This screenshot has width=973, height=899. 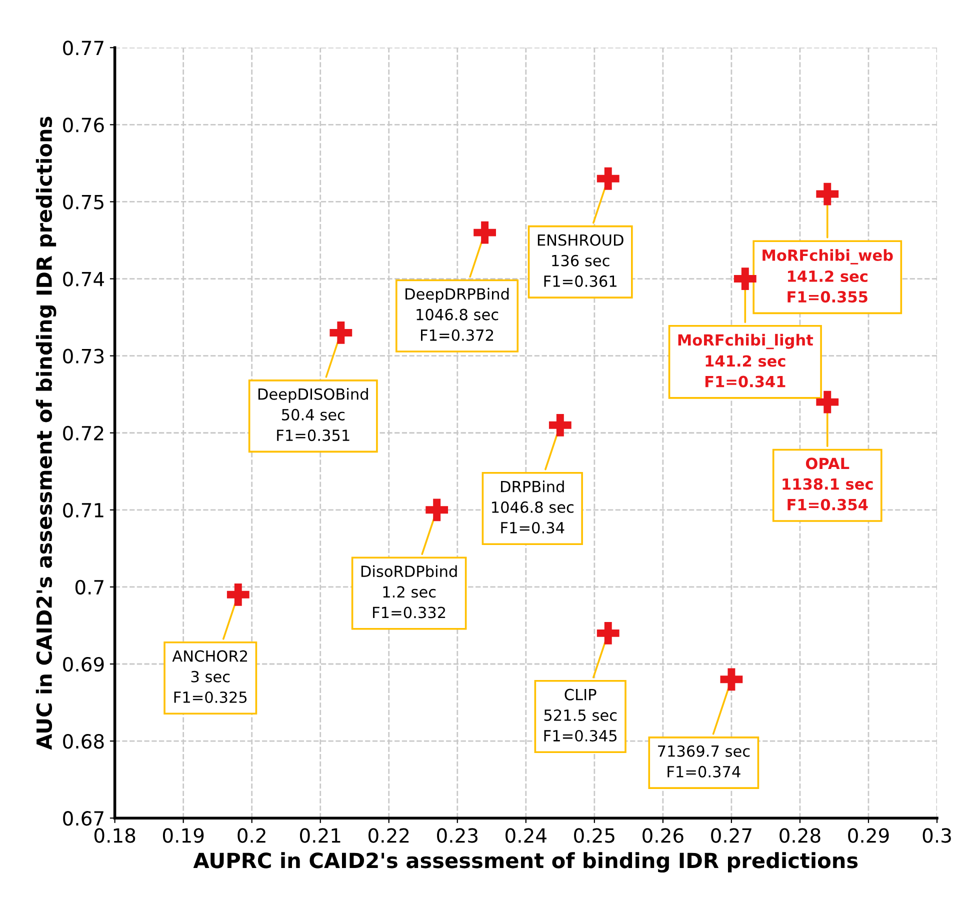 What do you see at coordinates (388, 835) in the screenshot?
I see `x-tick-label: 0.22` at bounding box center [388, 835].